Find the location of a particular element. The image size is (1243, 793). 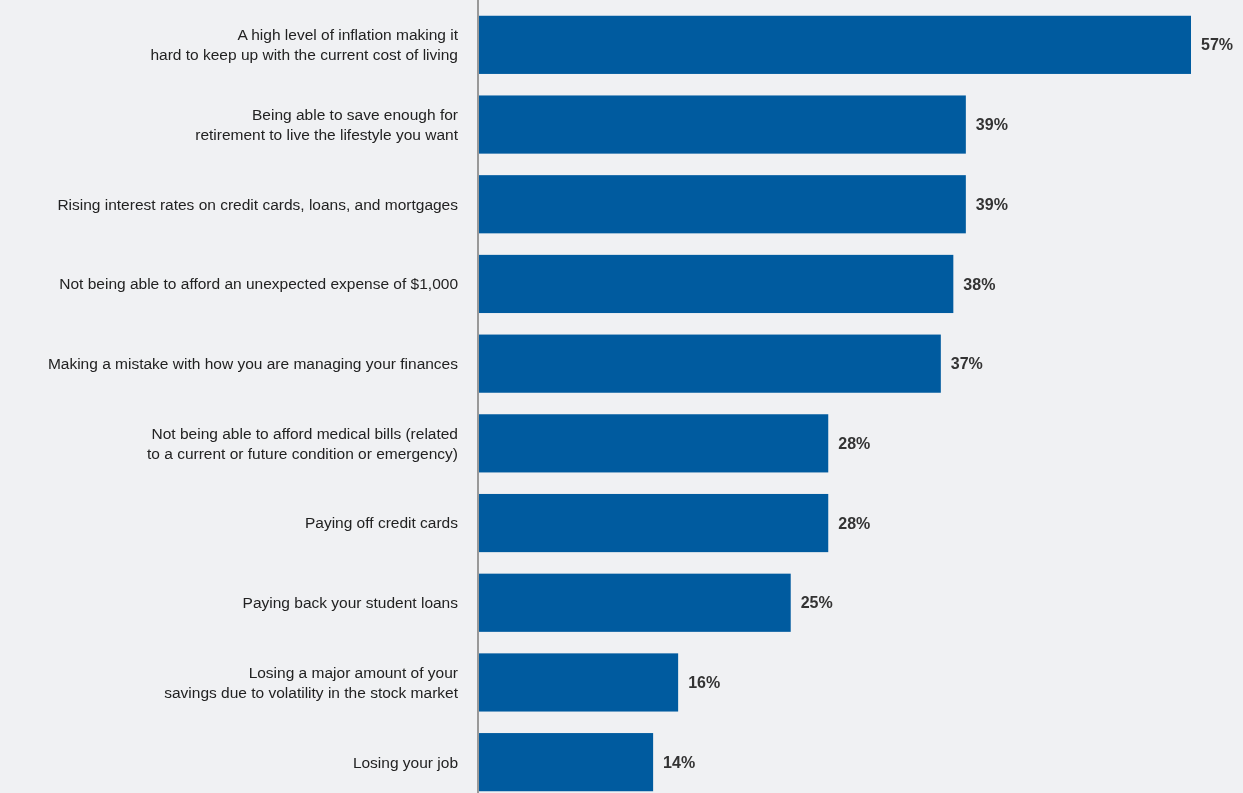

data-label: 25% is located at coordinates (816, 603).